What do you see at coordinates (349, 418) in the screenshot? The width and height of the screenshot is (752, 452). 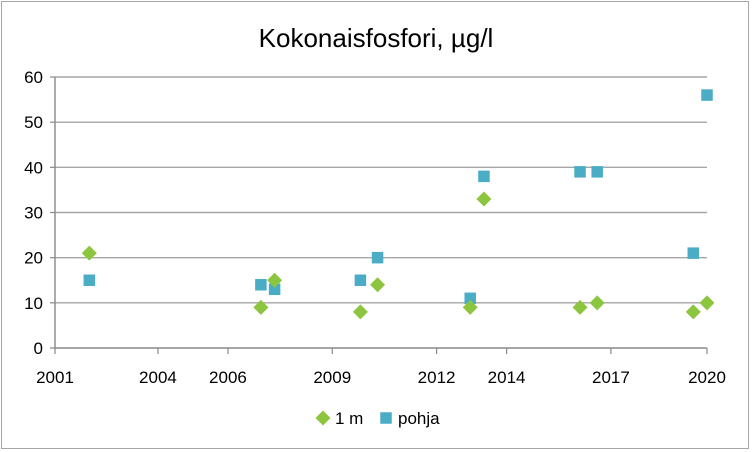 I see `legend-label-1-m: 1 m` at bounding box center [349, 418].